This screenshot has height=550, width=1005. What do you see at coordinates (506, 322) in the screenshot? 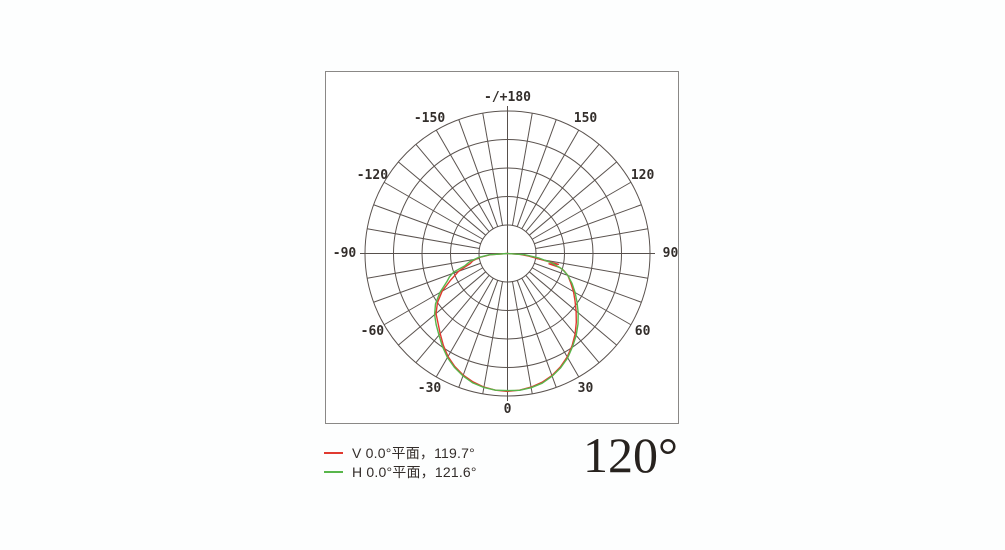
I see `h-plane-curve` at bounding box center [506, 322].